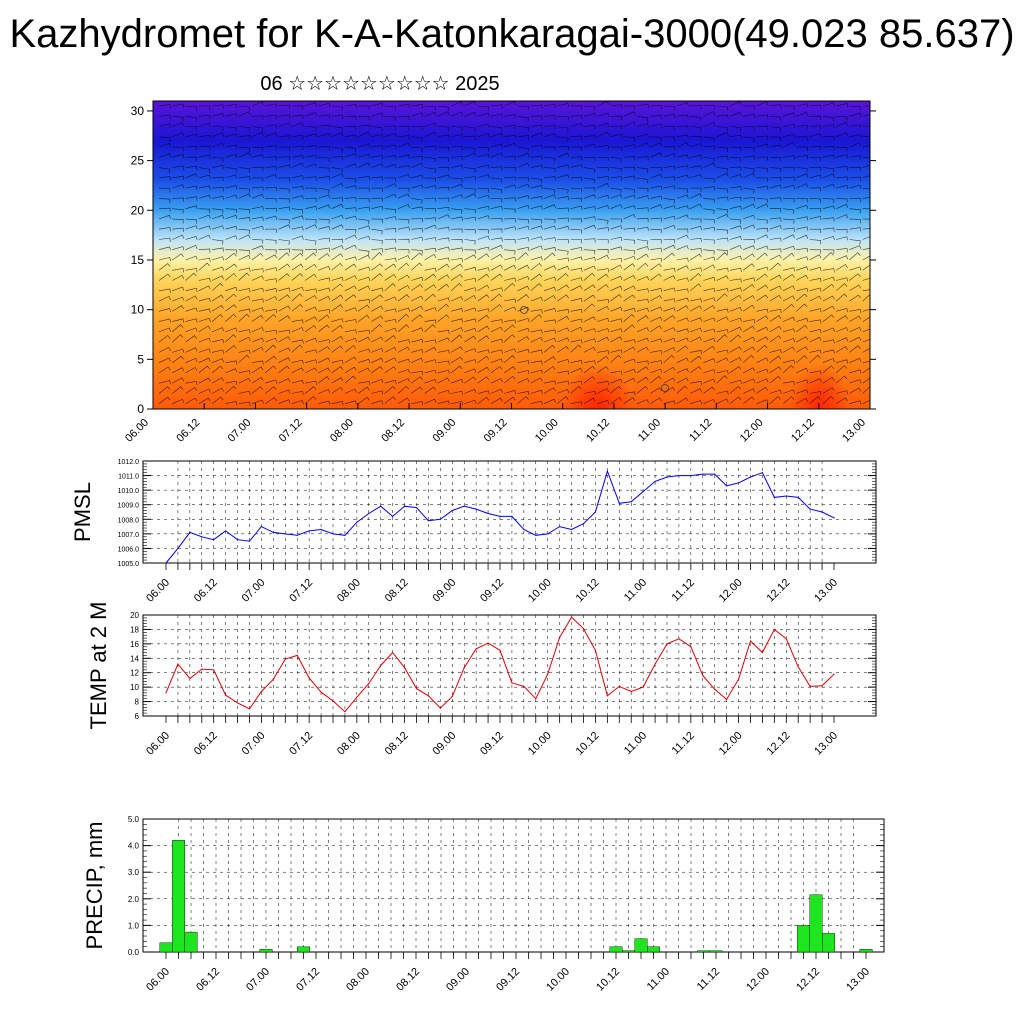  I want to click on x-tick-label: 09.12, so click(496, 431).